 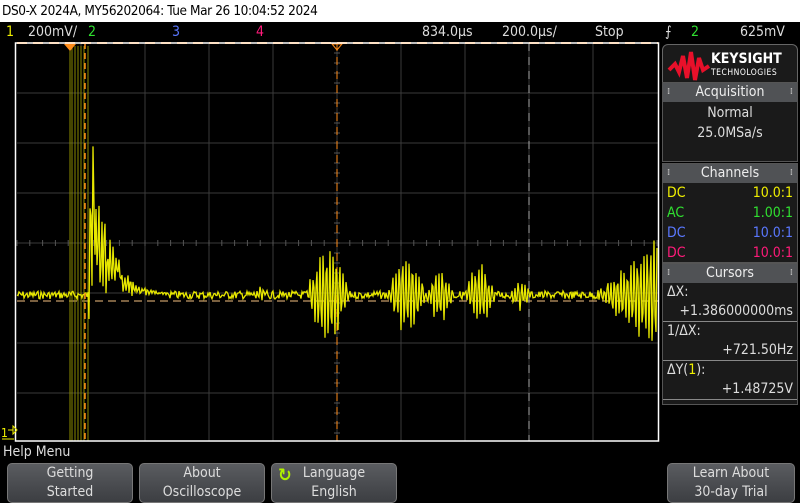 I want to click on channel-row-1: DC 10.0:1, so click(x=730, y=193).